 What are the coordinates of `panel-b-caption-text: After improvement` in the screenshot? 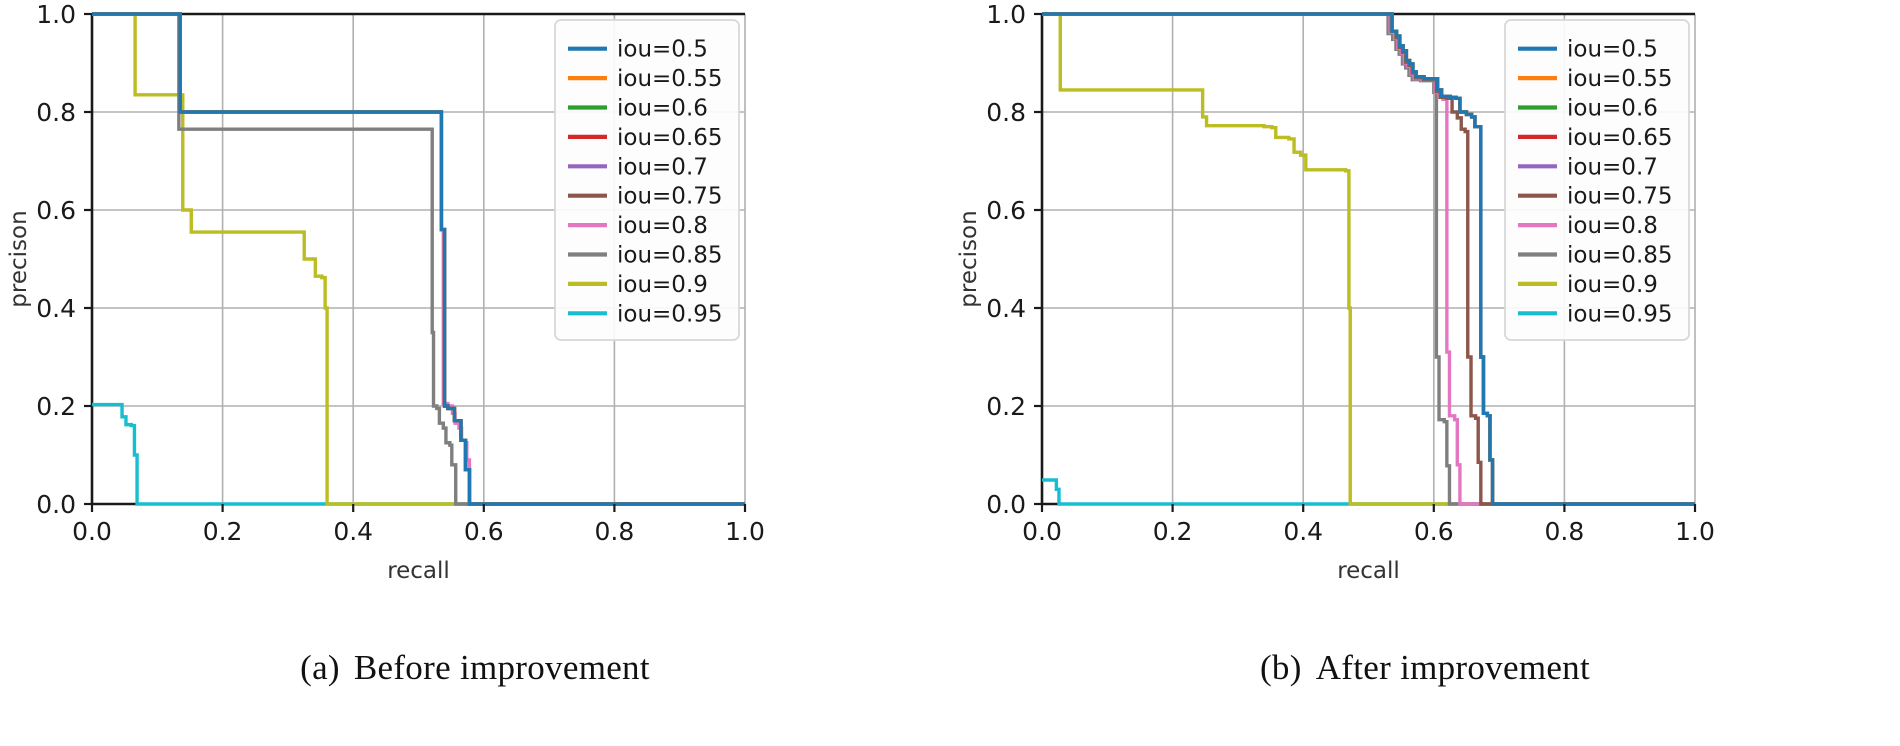 It's located at (1453, 667).